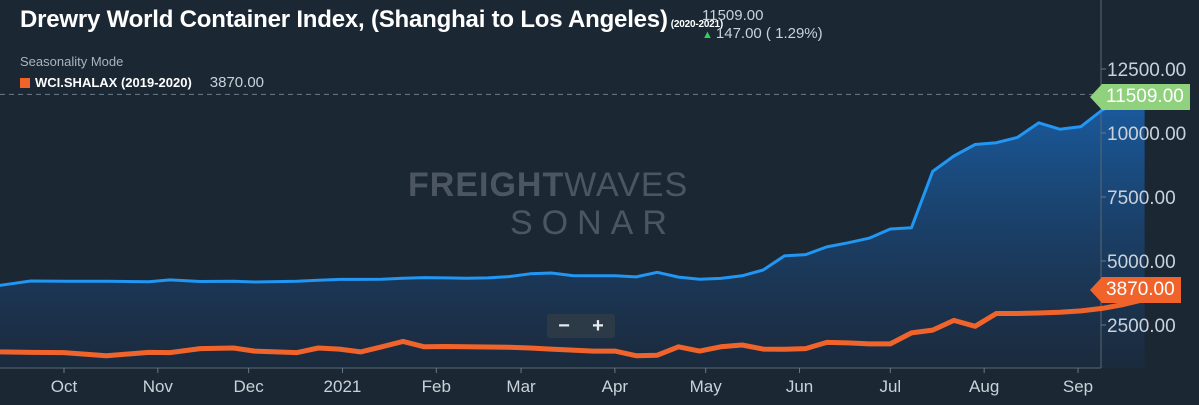  Describe the element at coordinates (1141, 326) in the screenshot. I see `y-tick-label: 2500.00` at that location.